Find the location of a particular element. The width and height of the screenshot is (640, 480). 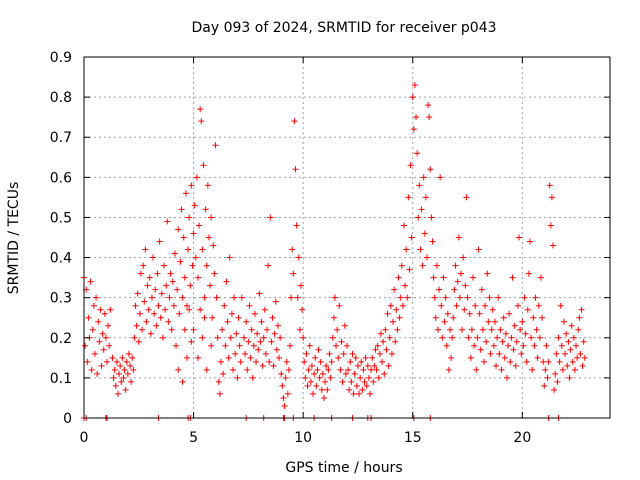

y-tick-label: 0.4 is located at coordinates (61, 259).